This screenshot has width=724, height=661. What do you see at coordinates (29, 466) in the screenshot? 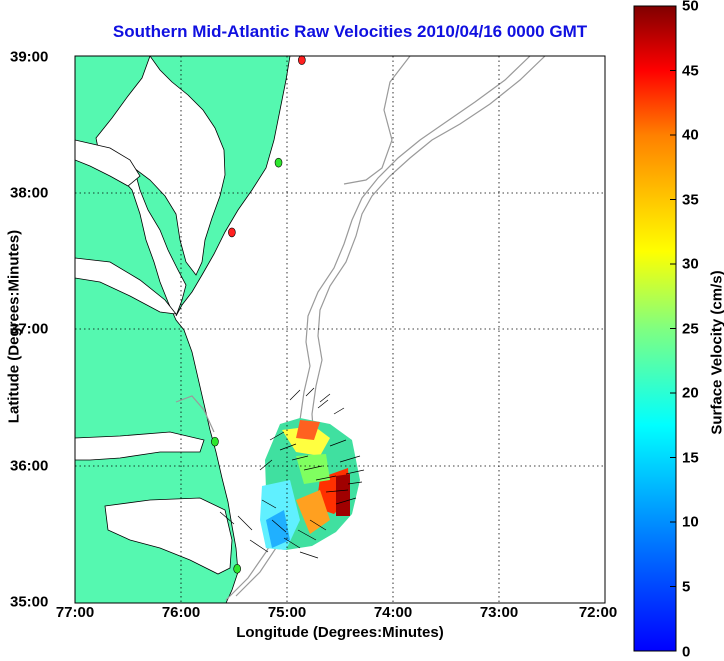
I see `y-tick-label: 36:00` at bounding box center [29, 466].